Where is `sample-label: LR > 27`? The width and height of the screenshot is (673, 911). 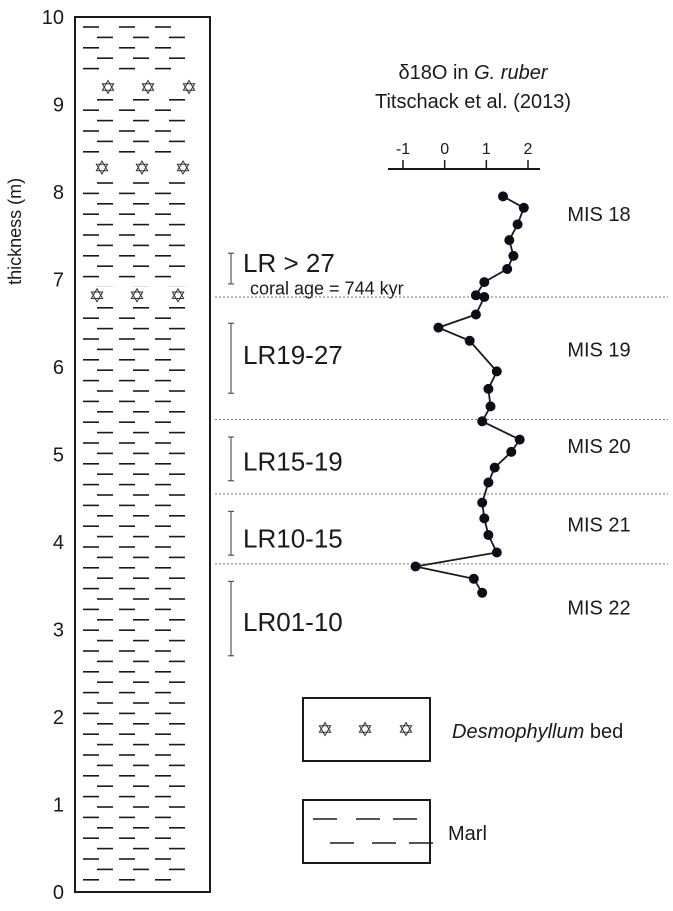 sample-label: LR > 27 is located at coordinates (289, 263).